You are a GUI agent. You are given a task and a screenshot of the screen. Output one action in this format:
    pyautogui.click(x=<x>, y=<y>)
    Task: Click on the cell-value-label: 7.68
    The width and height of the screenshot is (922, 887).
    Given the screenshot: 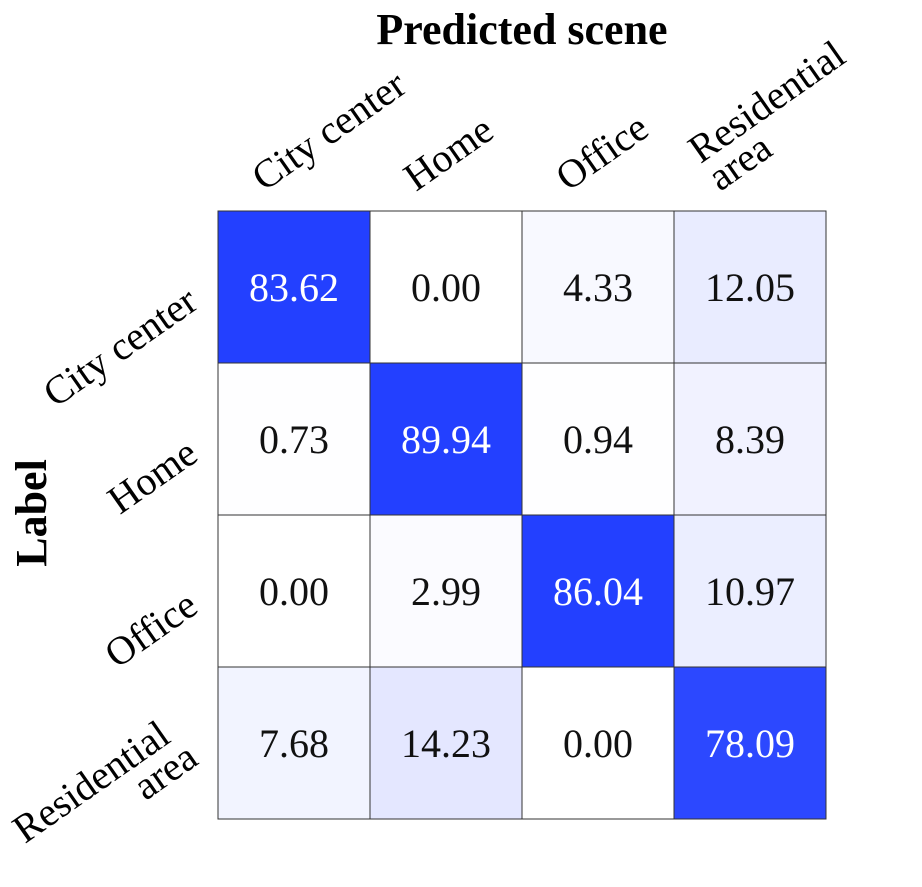 What is the action you would take?
    pyautogui.click(x=294, y=743)
    